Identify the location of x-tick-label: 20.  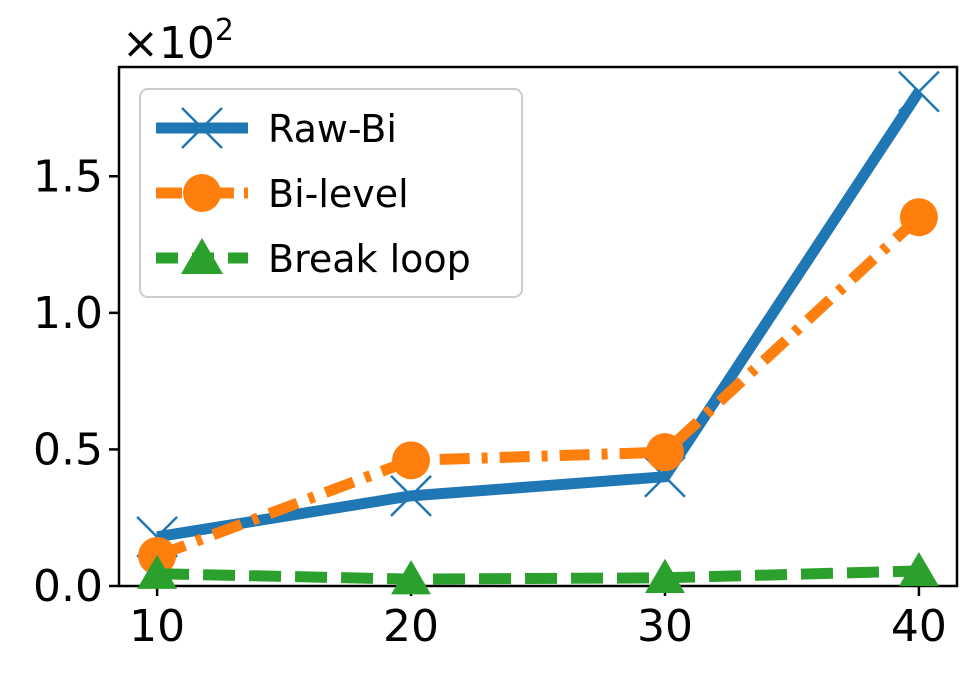
(411, 626).